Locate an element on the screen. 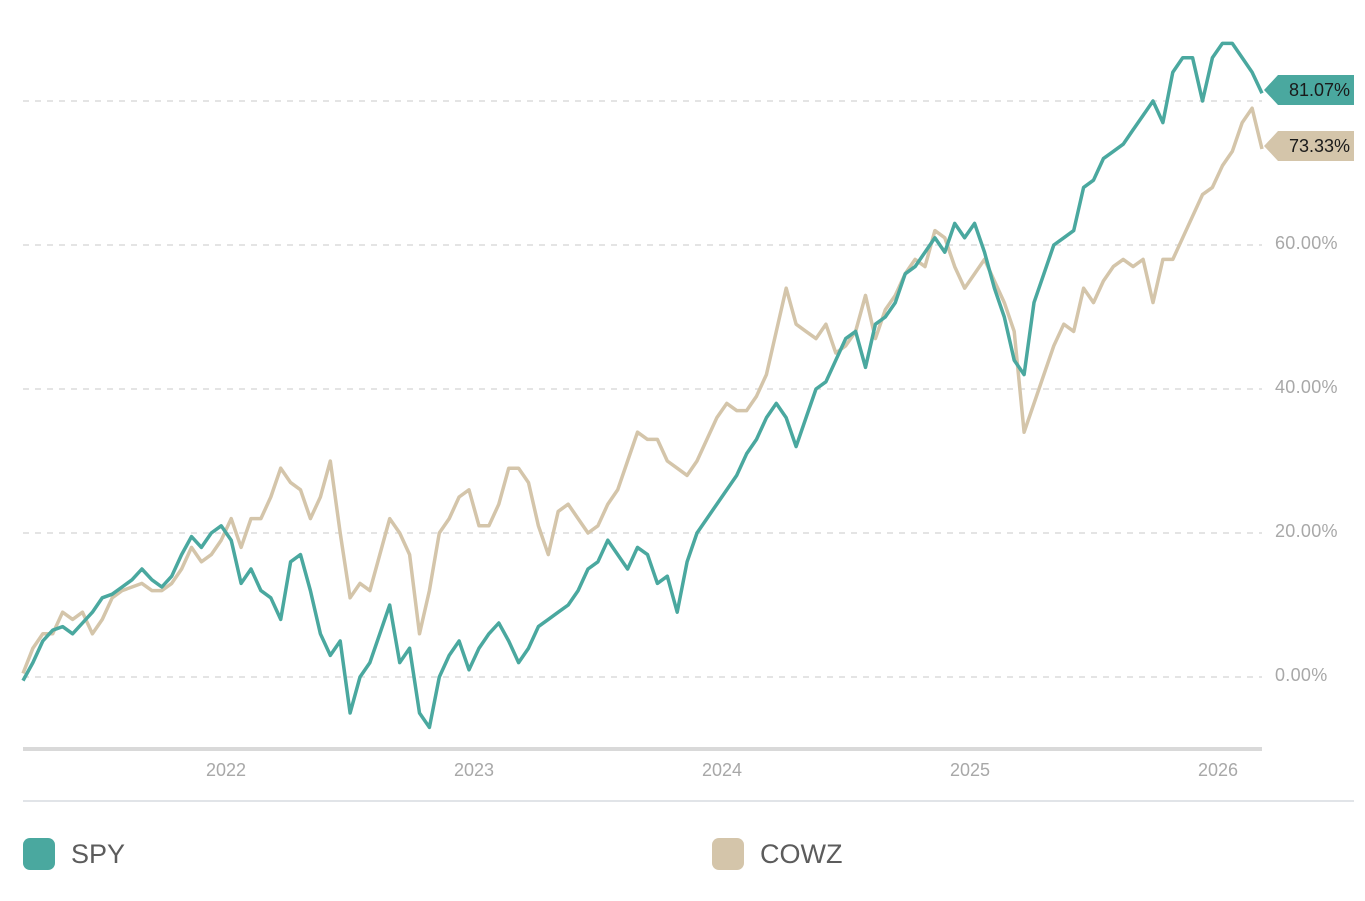 The height and width of the screenshot is (901, 1365). x-tick-2024: 2024 is located at coordinates (722, 770).